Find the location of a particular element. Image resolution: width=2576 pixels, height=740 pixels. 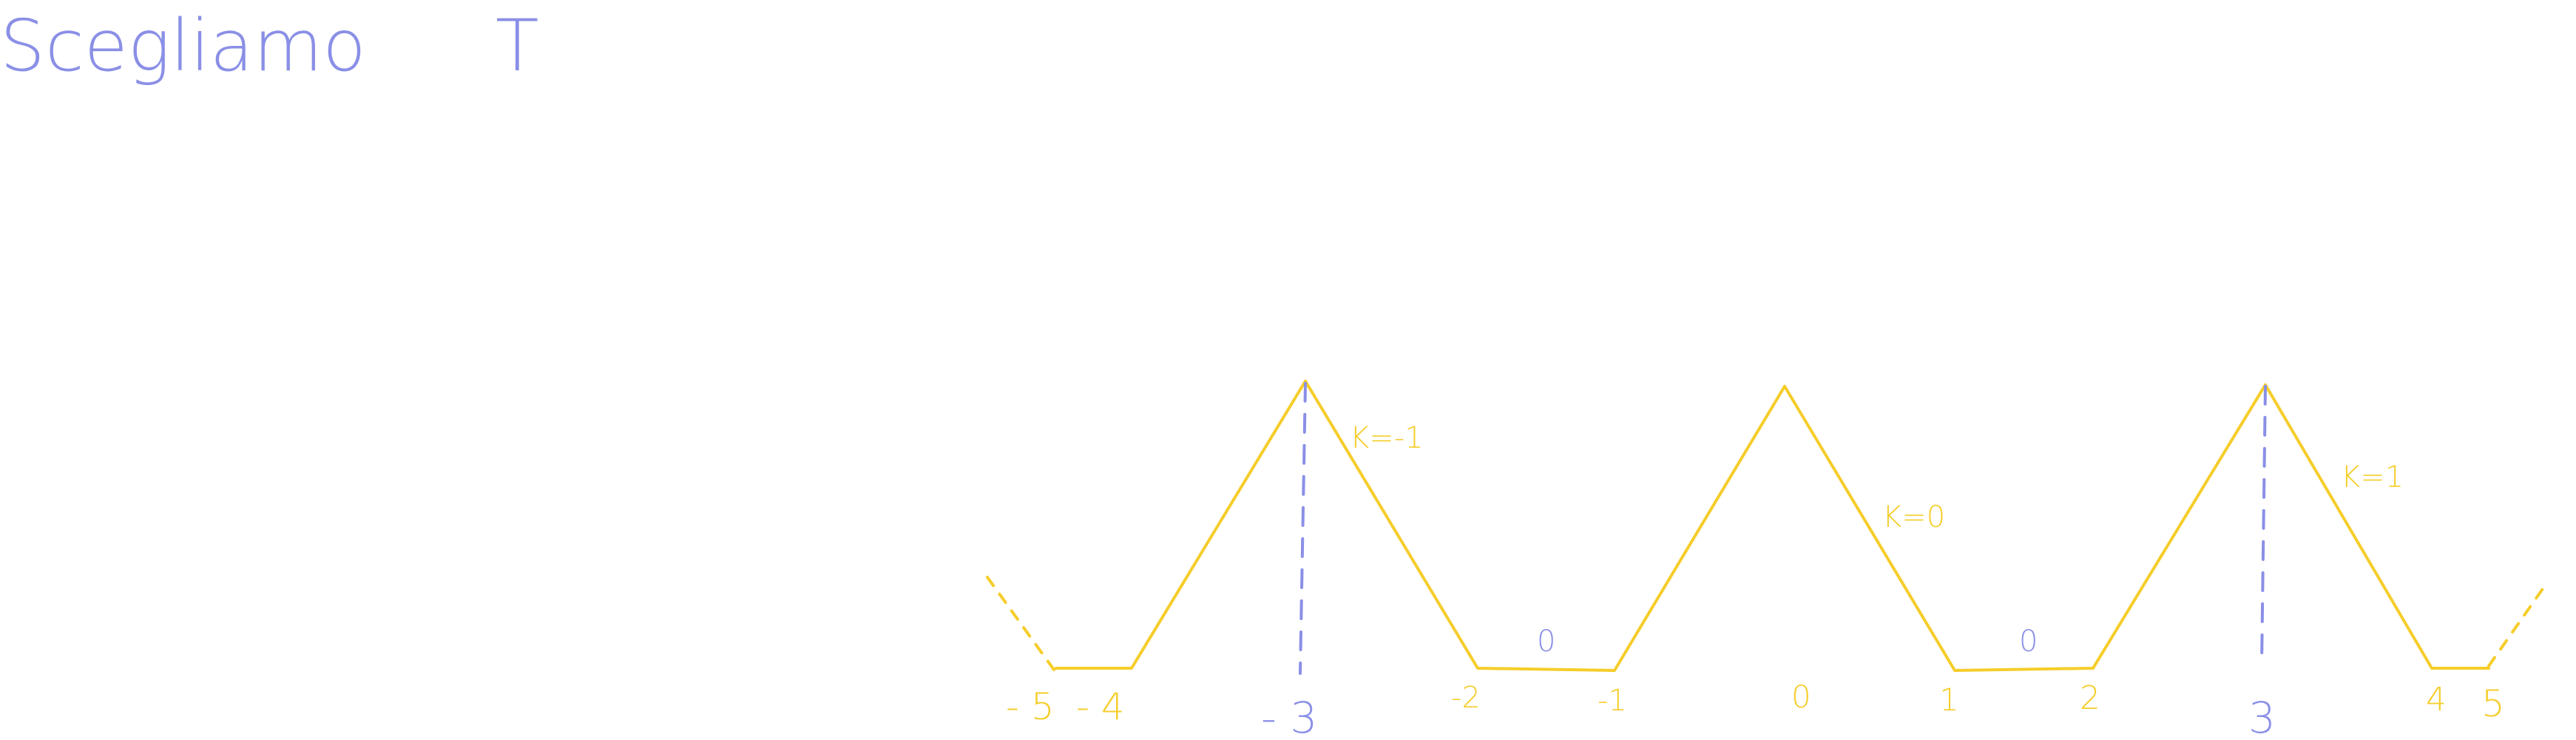

tick-label-minus3: - 3 is located at coordinates (1289, 716).